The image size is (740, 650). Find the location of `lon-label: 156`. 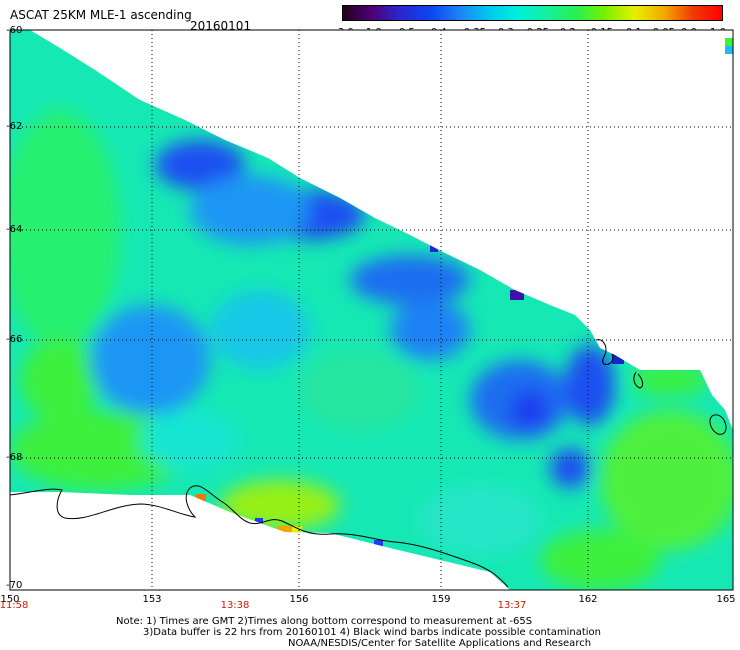

lon-label: 156 is located at coordinates (299, 599).